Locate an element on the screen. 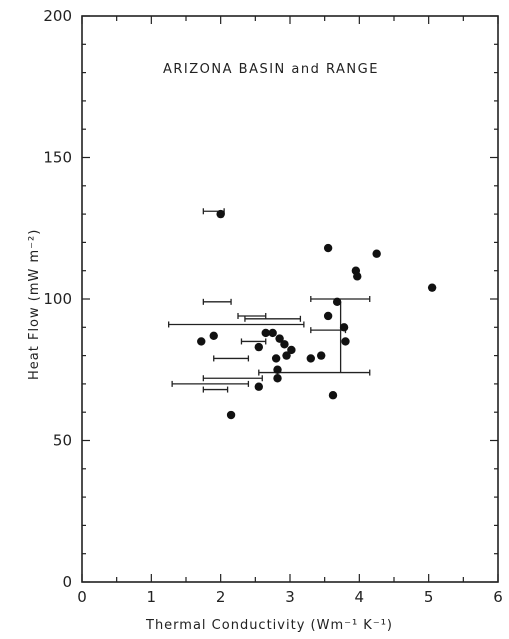 This screenshot has width=509, height=639. x-tick-label: 1 is located at coordinates (152, 597).